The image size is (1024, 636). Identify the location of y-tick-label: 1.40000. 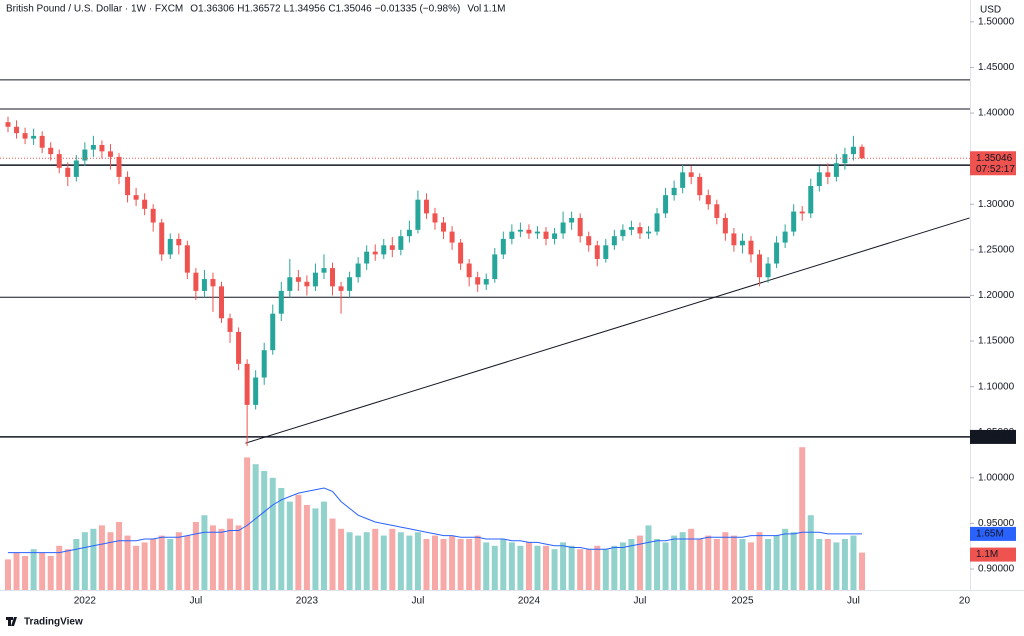
(996, 113).